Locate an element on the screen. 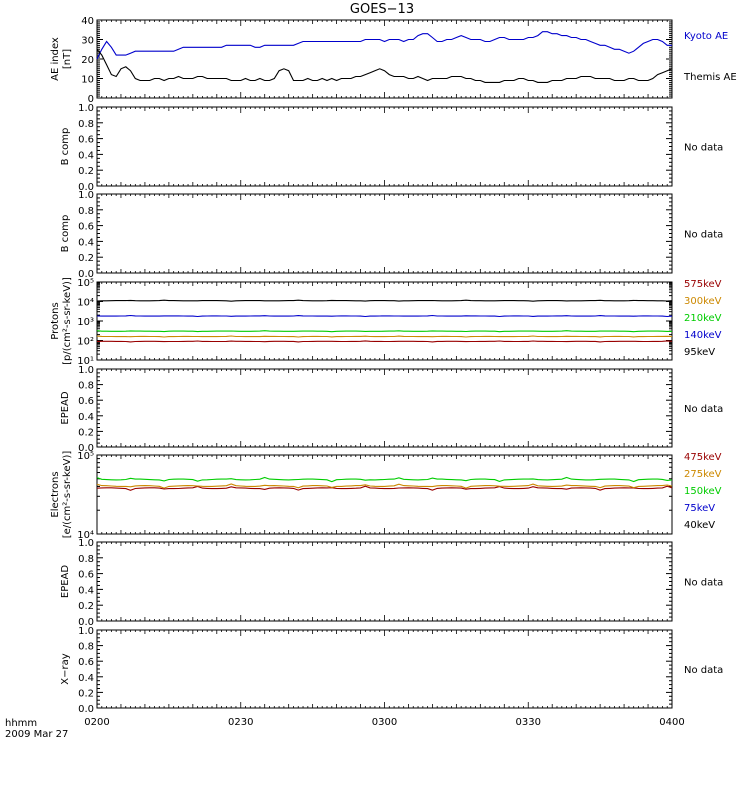 The width and height of the screenshot is (750, 800). x-tick-label: 0300 is located at coordinates (384, 722).